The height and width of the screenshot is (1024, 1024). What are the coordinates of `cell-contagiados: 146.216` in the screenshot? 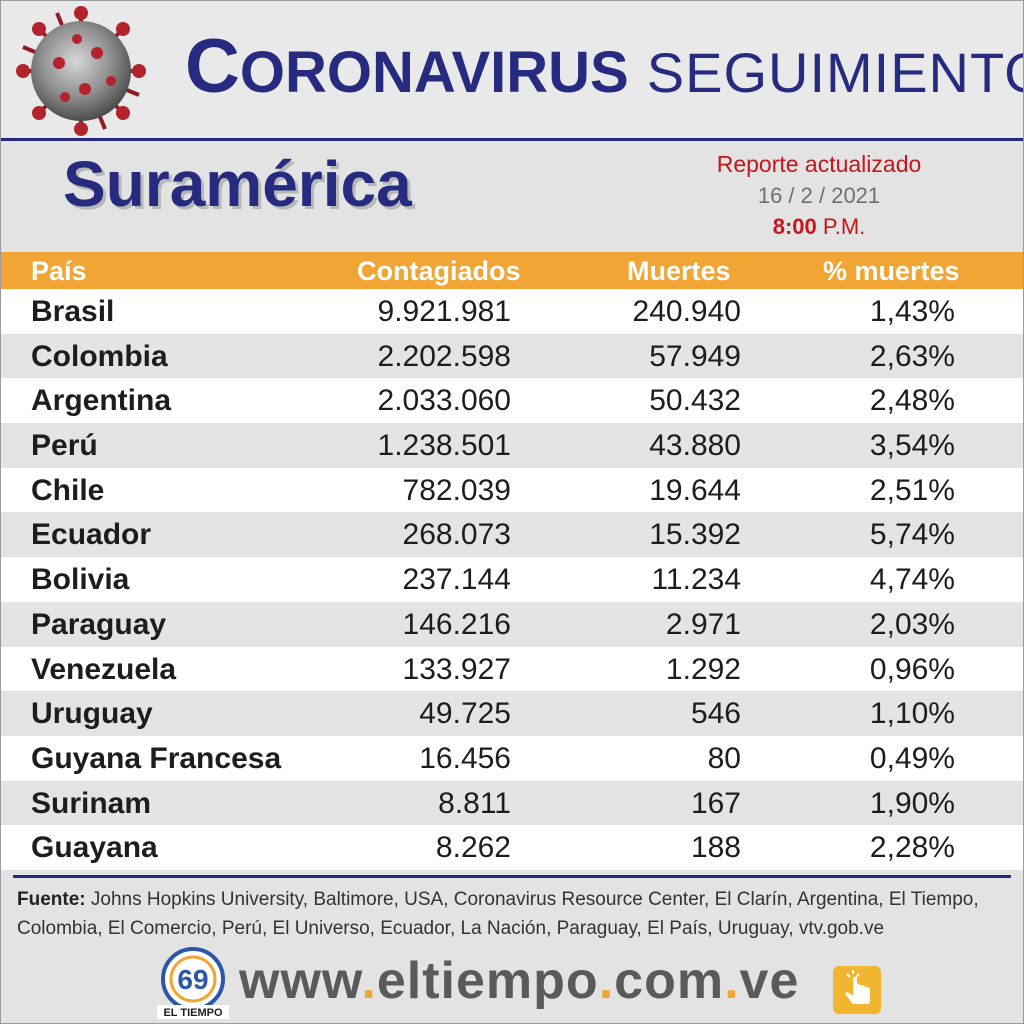 It's located at (456, 624).